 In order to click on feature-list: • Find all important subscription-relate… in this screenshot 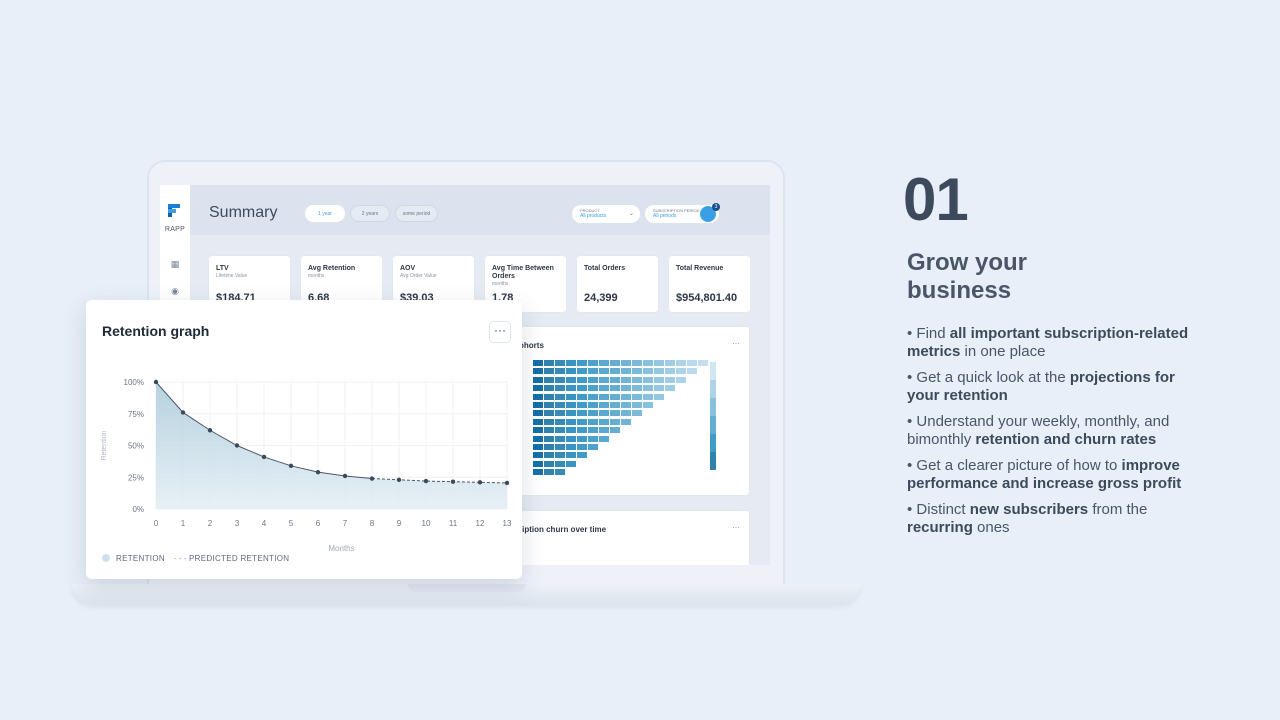, I will do `click(1052, 435)`.